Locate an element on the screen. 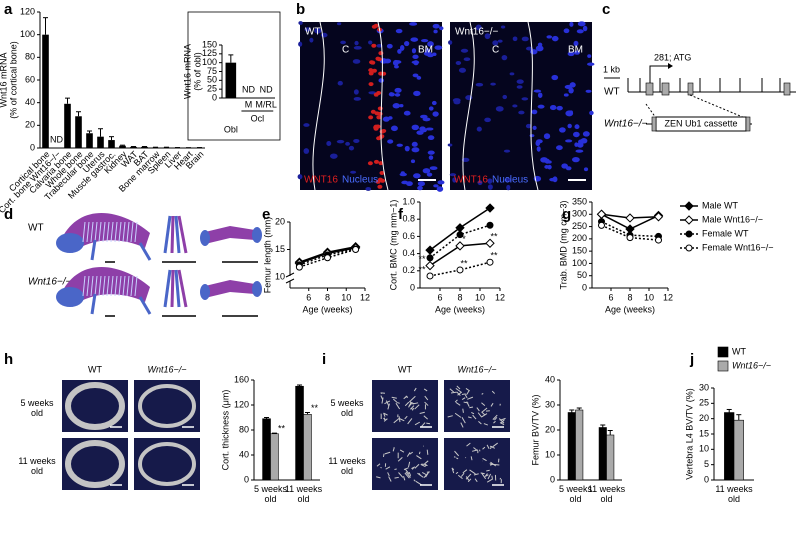 This screenshot has width=800, height=544. y-tick-label: 300 is located at coordinates (579, 214).